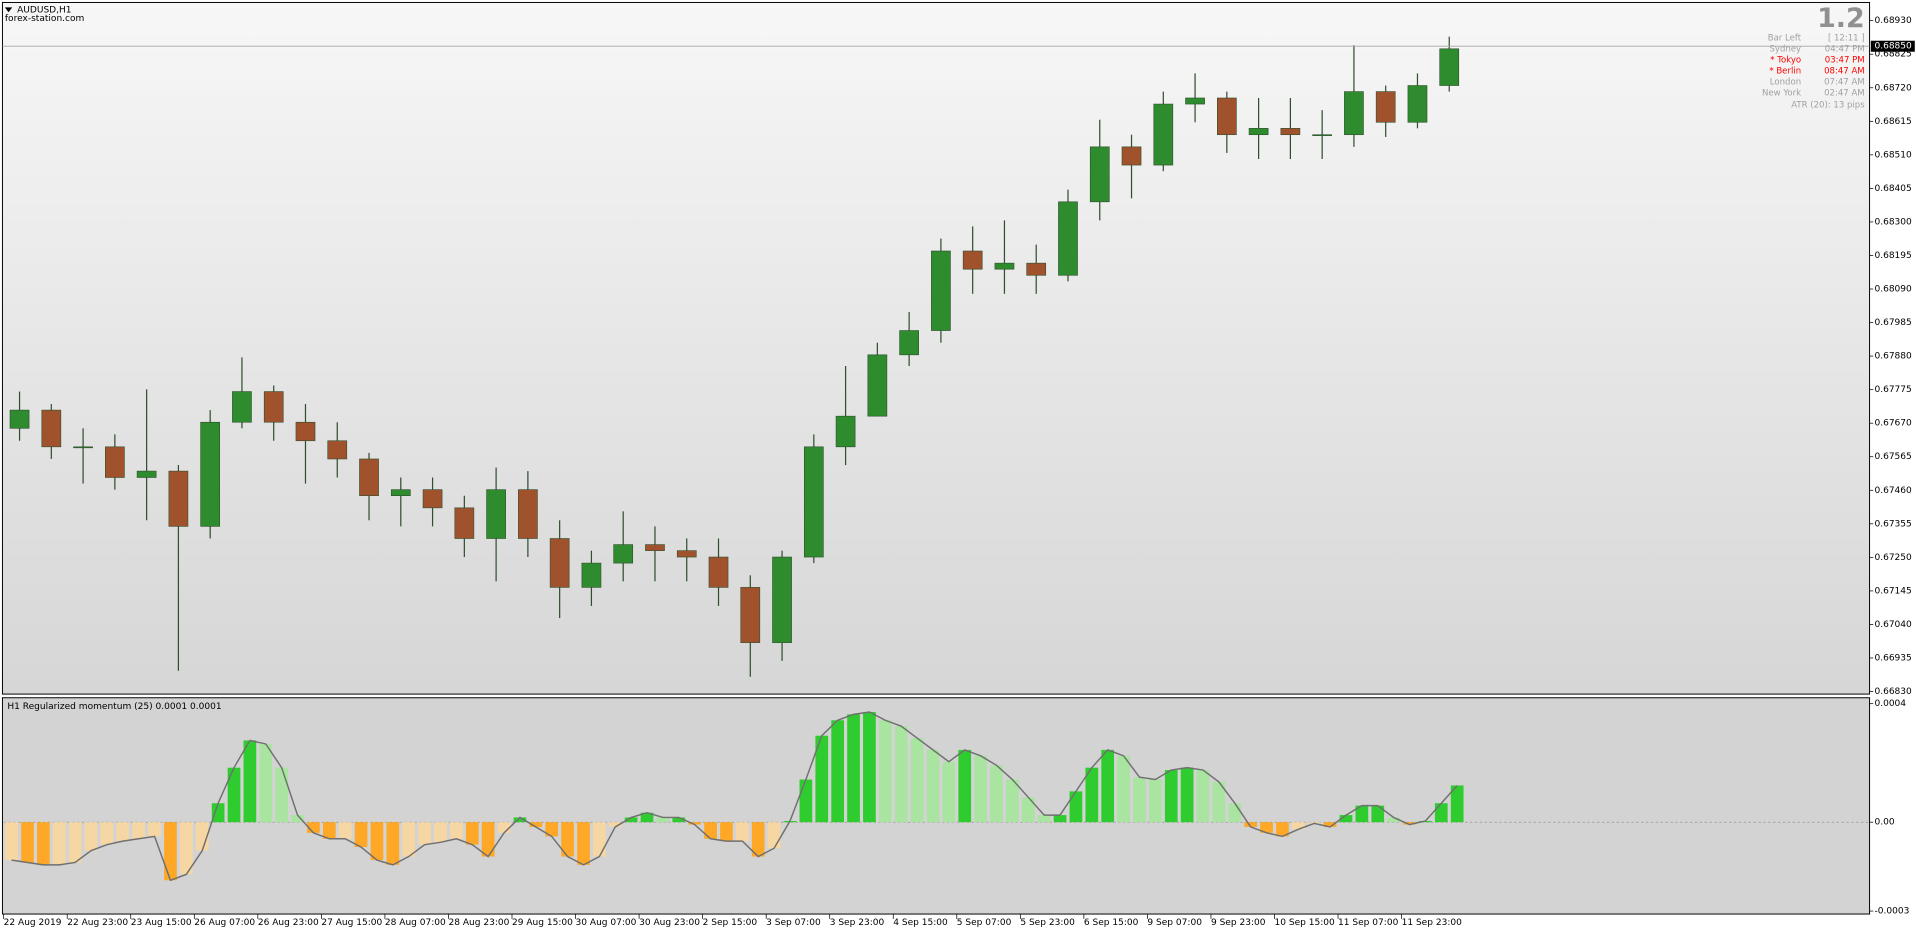  I want to click on atr-label: ATR (20): 13 pips, so click(1828, 106).